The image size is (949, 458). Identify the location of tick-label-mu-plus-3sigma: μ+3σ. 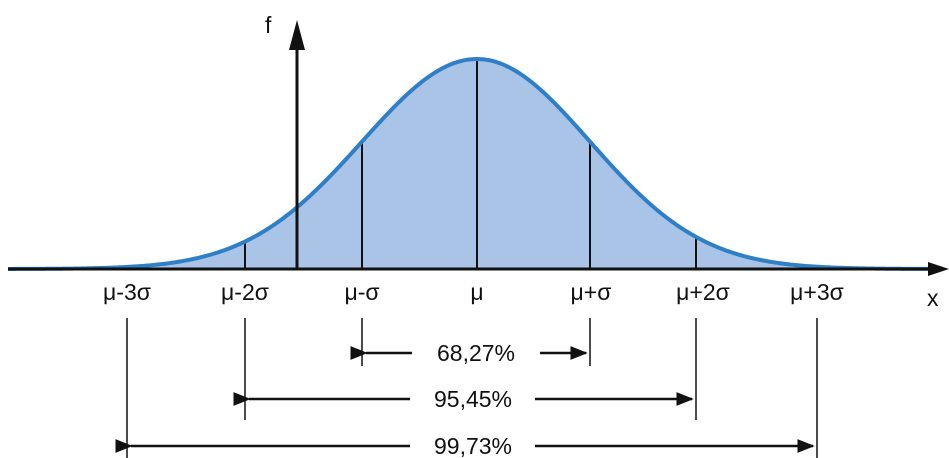
(817, 292).